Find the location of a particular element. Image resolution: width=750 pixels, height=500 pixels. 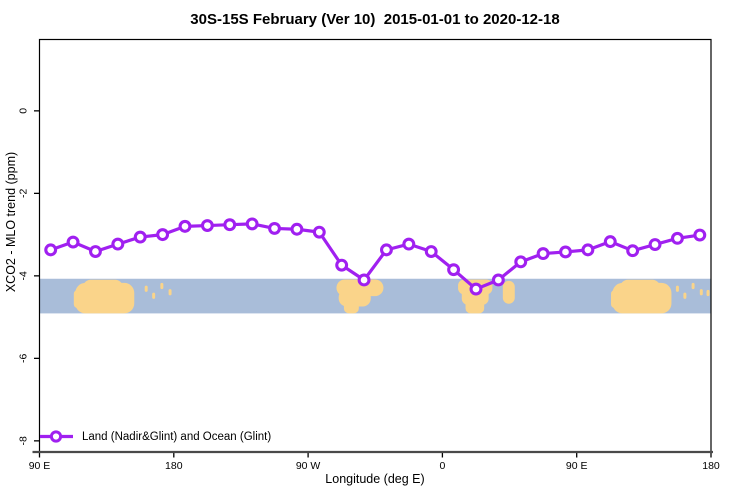

legend-label: Land (Nadir&Glint) and Ocean (Glint) is located at coordinates (177, 436).